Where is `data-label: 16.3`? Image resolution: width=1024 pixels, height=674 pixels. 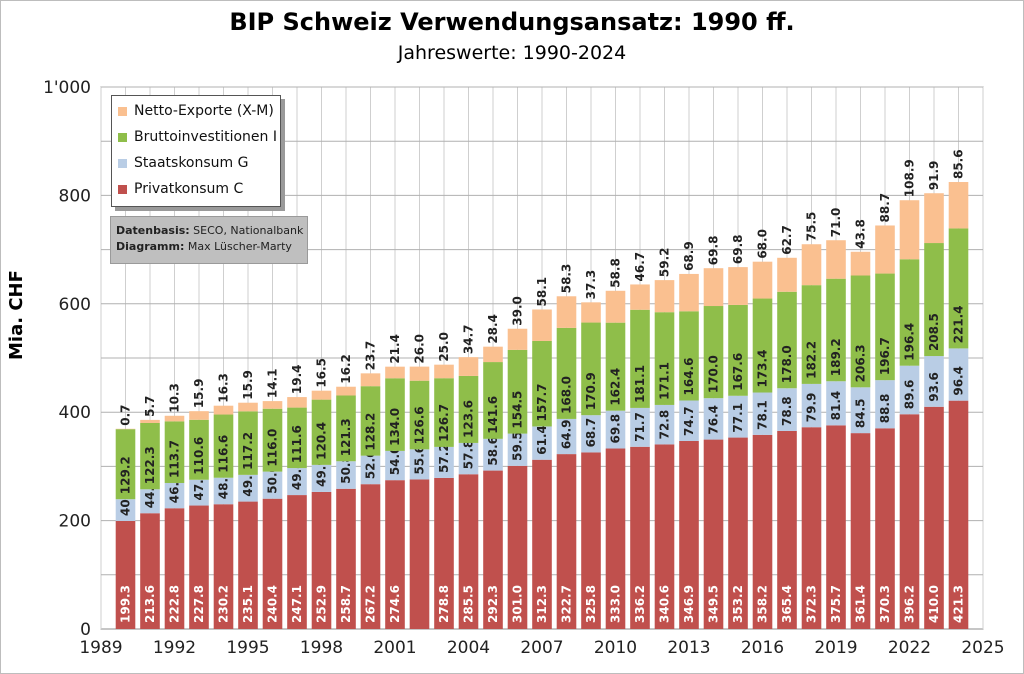 data-label: 16.3 is located at coordinates (224, 388).